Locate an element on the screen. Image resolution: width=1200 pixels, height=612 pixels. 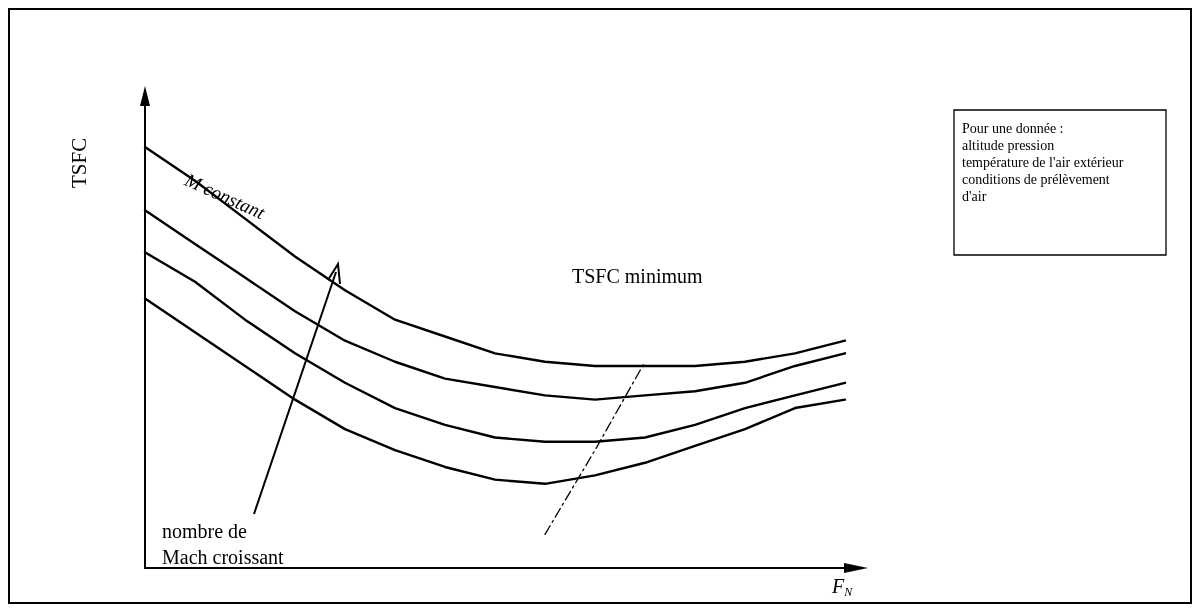
text: Pour une donnée : altitude pression température de l'air extérieur conditions de prélèvement d'air is located at coordinates (1043, 162).